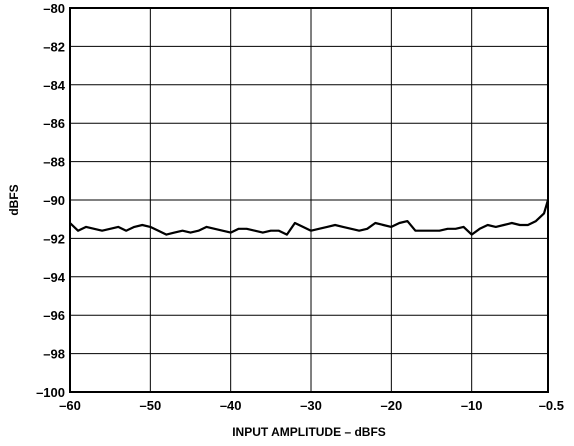 Image resolution: width=574 pixels, height=446 pixels. What do you see at coordinates (54, 315) in the screenshot?
I see `y-tick-label: –96` at bounding box center [54, 315].